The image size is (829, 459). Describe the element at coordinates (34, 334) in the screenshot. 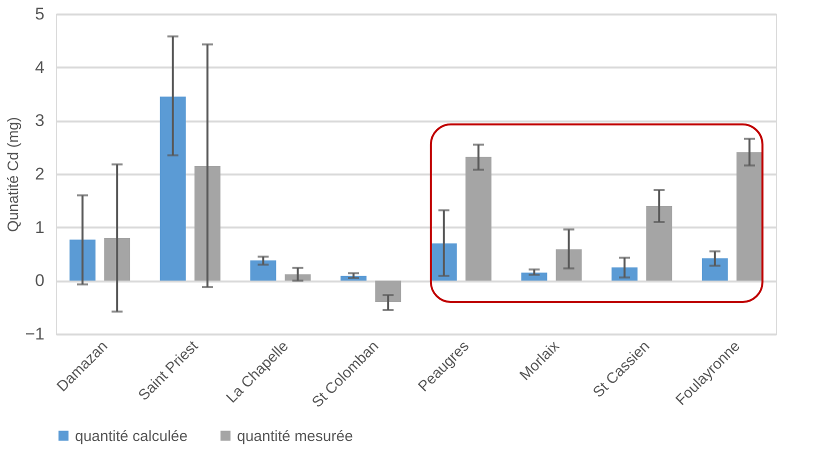

I see `y-tick-label: −1` at that location.